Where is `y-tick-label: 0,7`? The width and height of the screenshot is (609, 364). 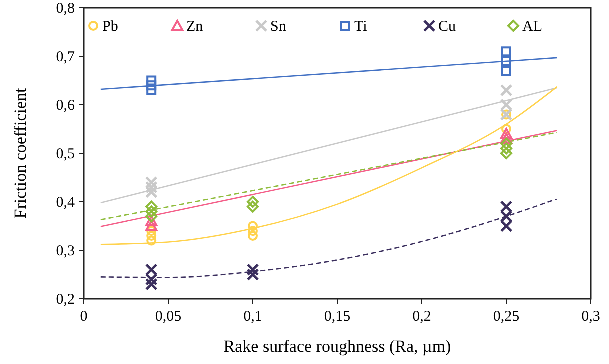 y-tick-label: 0,7 is located at coordinates (66, 58).